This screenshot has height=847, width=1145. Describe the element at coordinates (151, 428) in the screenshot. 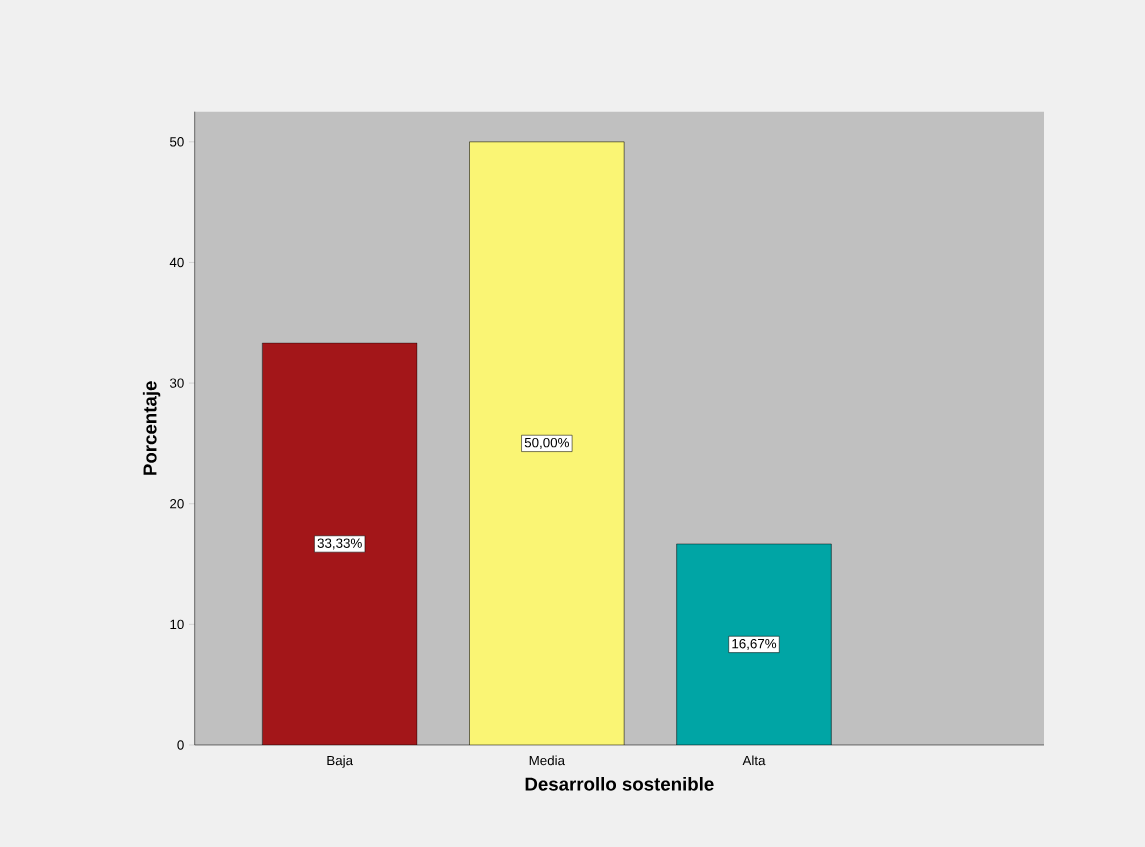

I see `y-axis-title: Porcentaje` at that location.